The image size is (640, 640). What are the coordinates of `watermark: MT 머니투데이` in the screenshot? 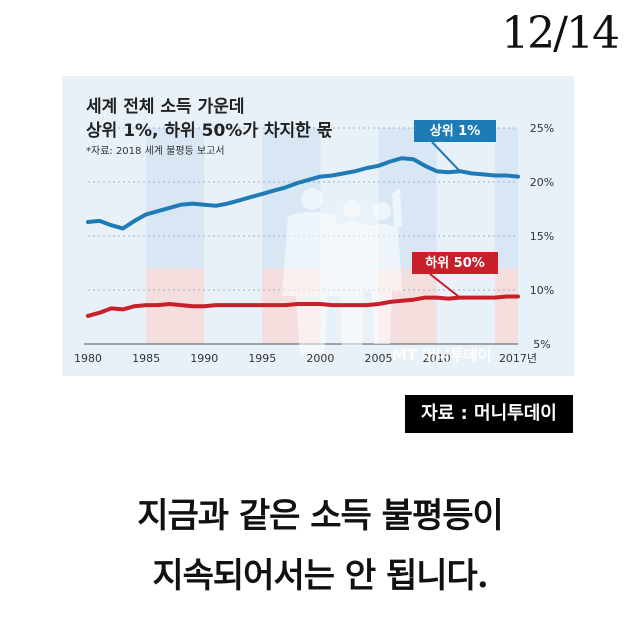 It's located at (442, 355).